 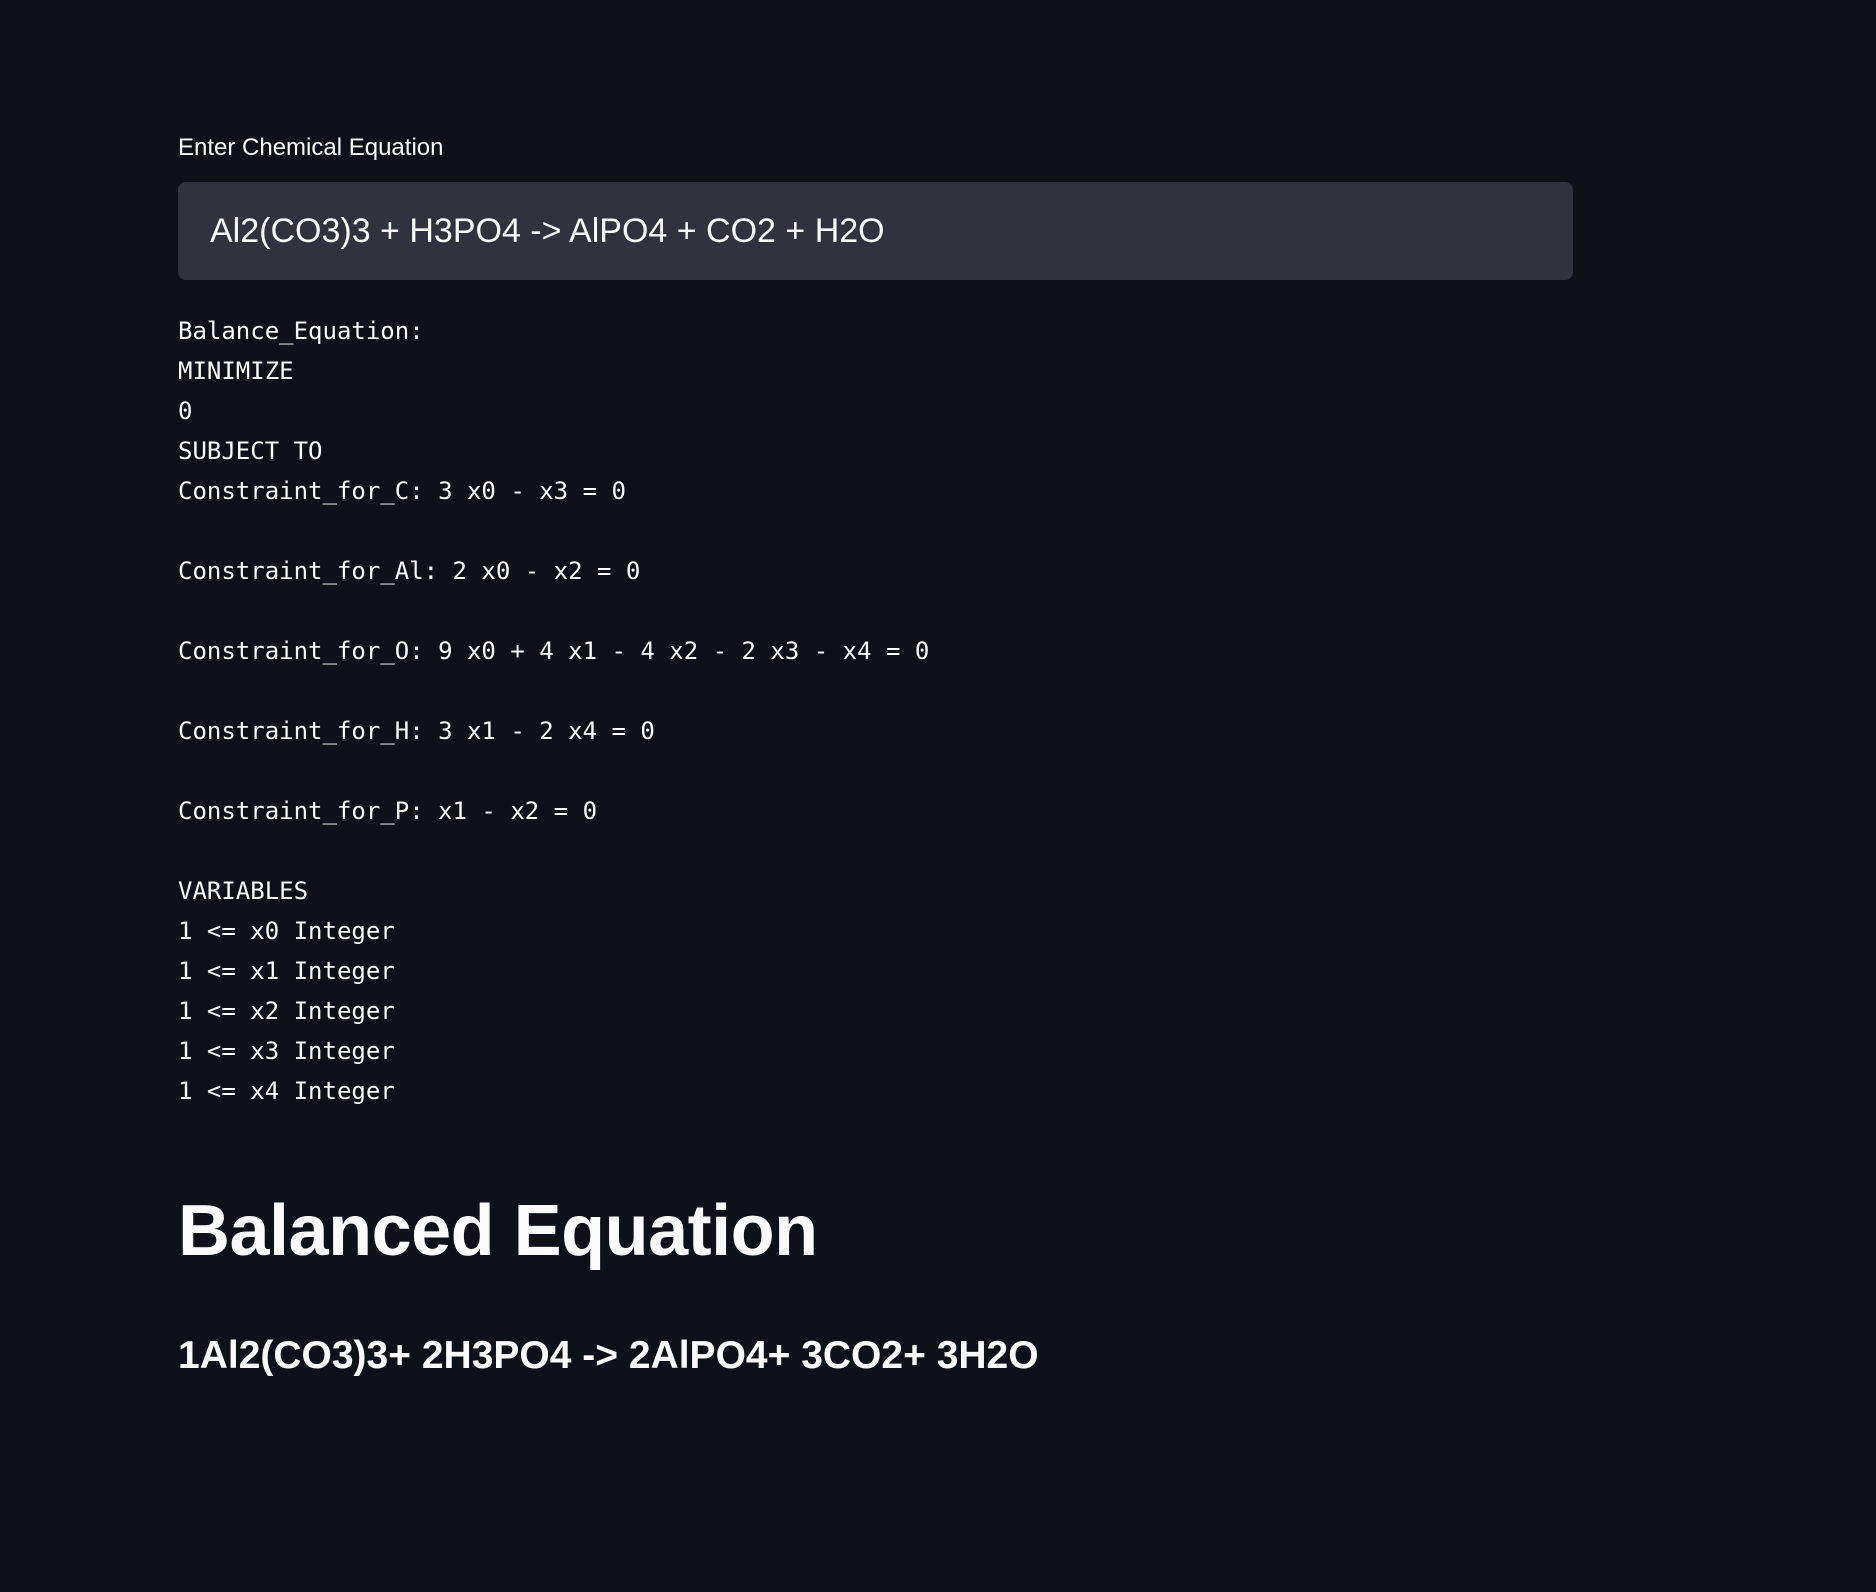 What do you see at coordinates (286, 931) in the screenshot?
I see `lp-line: 1 <= x0 Integer` at bounding box center [286, 931].